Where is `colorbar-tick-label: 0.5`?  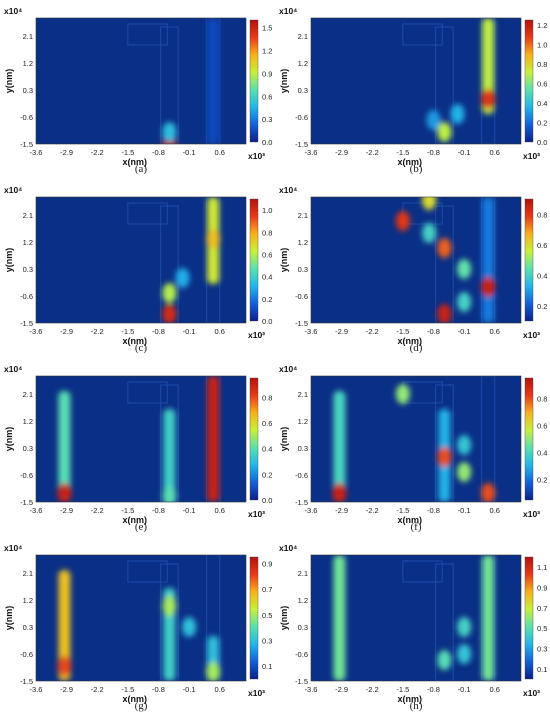 colorbar-tick-label: 0.5 is located at coordinates (542, 628).